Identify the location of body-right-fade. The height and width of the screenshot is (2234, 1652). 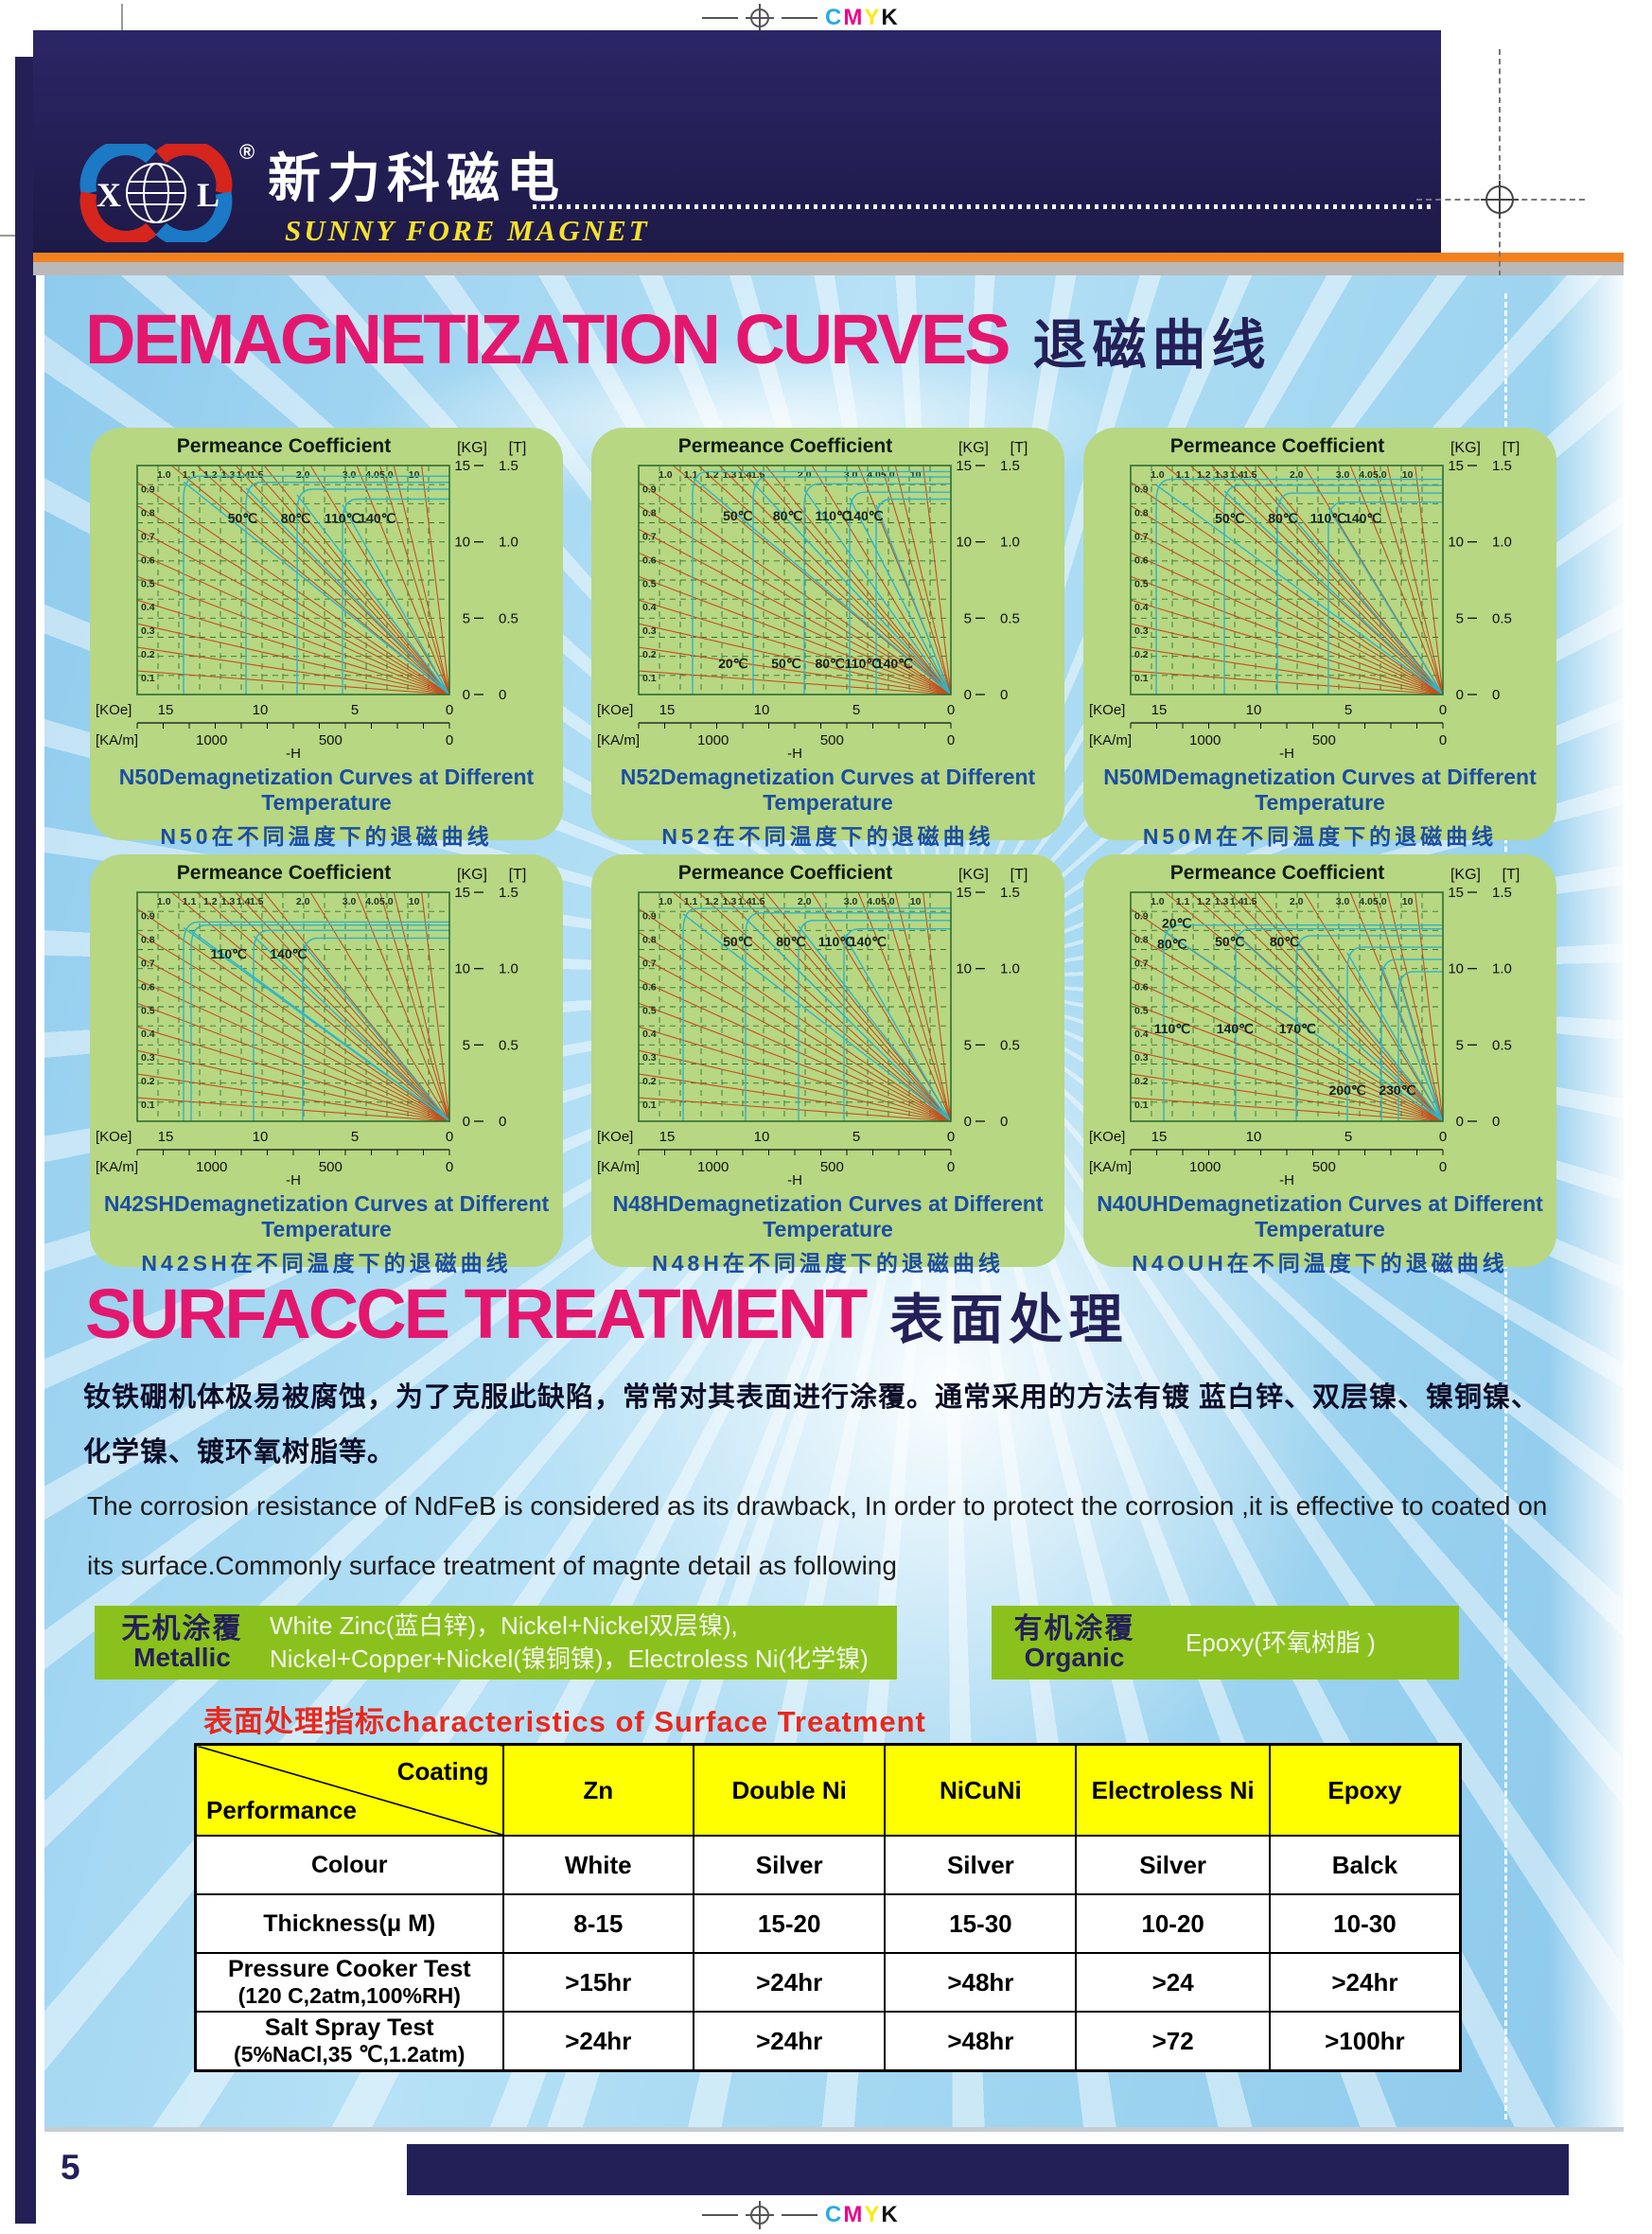
(1586, 1201).